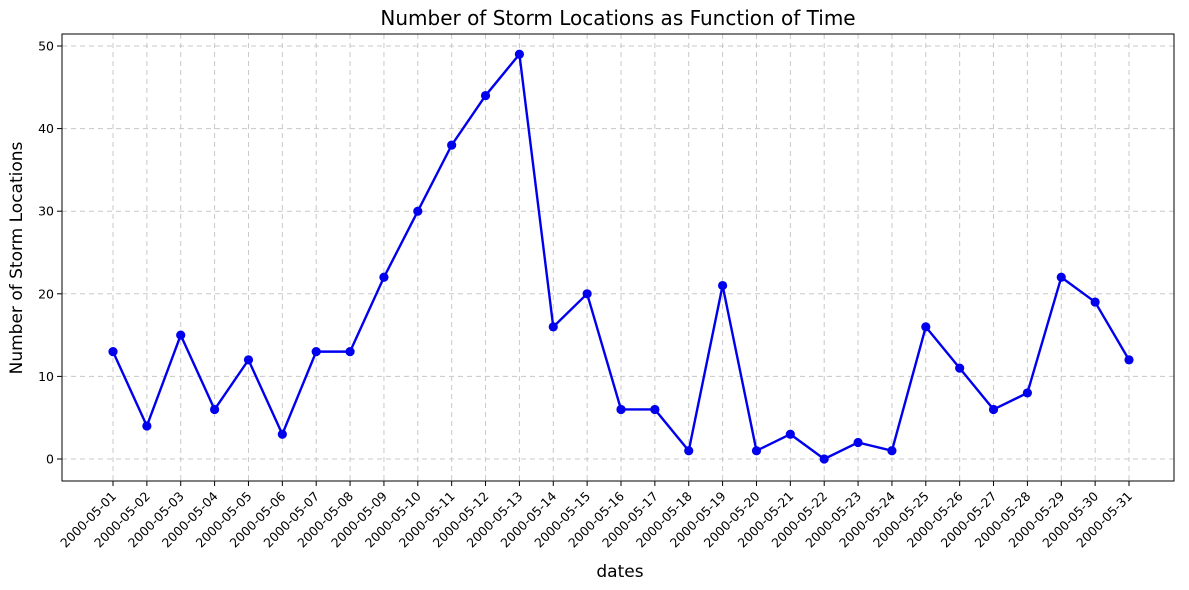 This screenshot has width=1189, height=590. I want to click on y-tick-label: 10, so click(46, 376).